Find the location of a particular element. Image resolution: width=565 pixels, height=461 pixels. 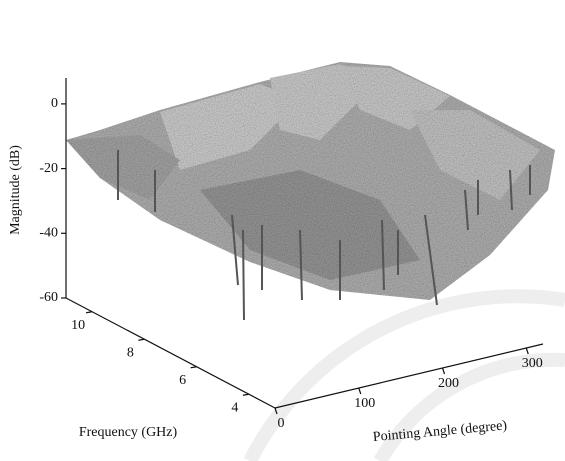

y-tick-label: 4 is located at coordinates (234, 407).